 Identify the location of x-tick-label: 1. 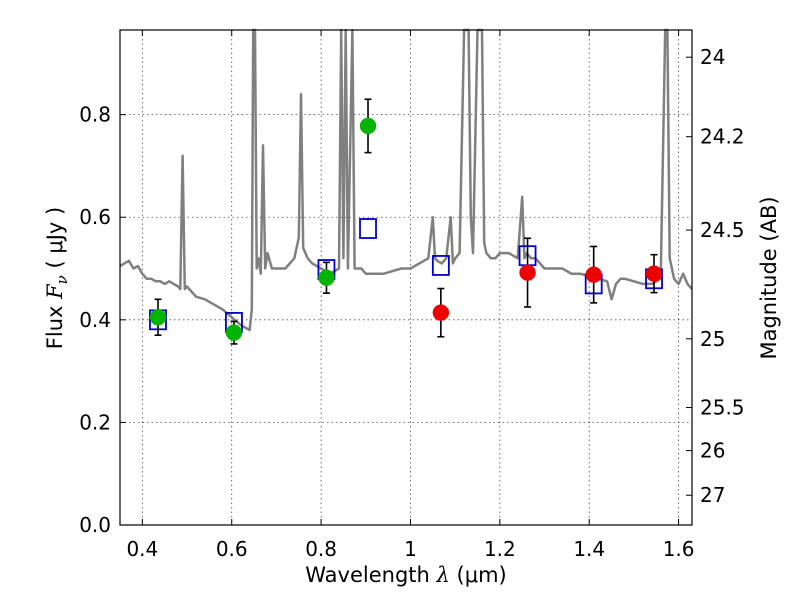
(410, 549).